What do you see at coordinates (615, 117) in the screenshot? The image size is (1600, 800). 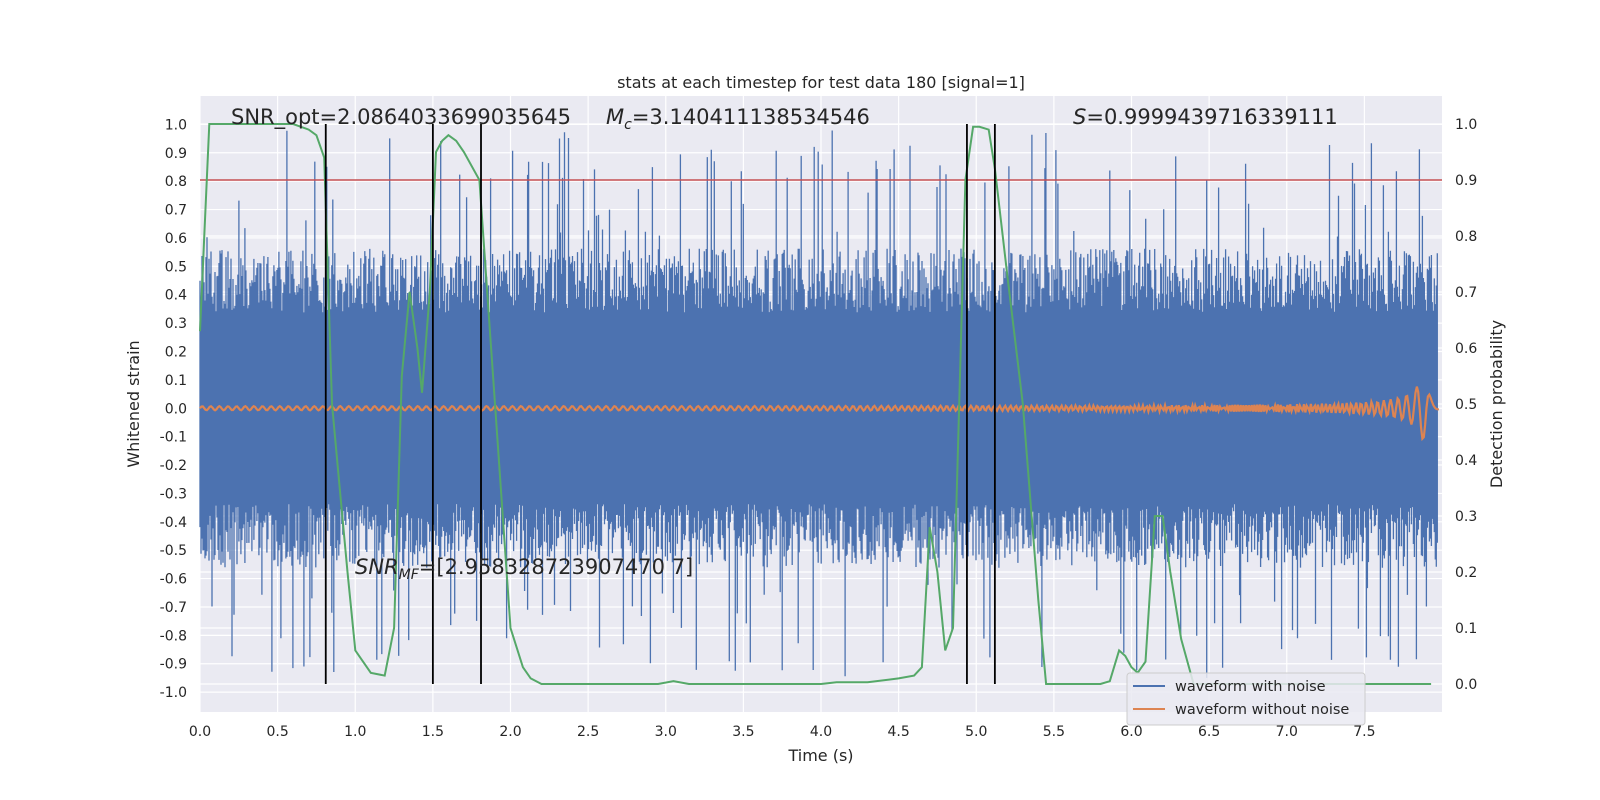 I see `mc-symbol: M` at bounding box center [615, 117].